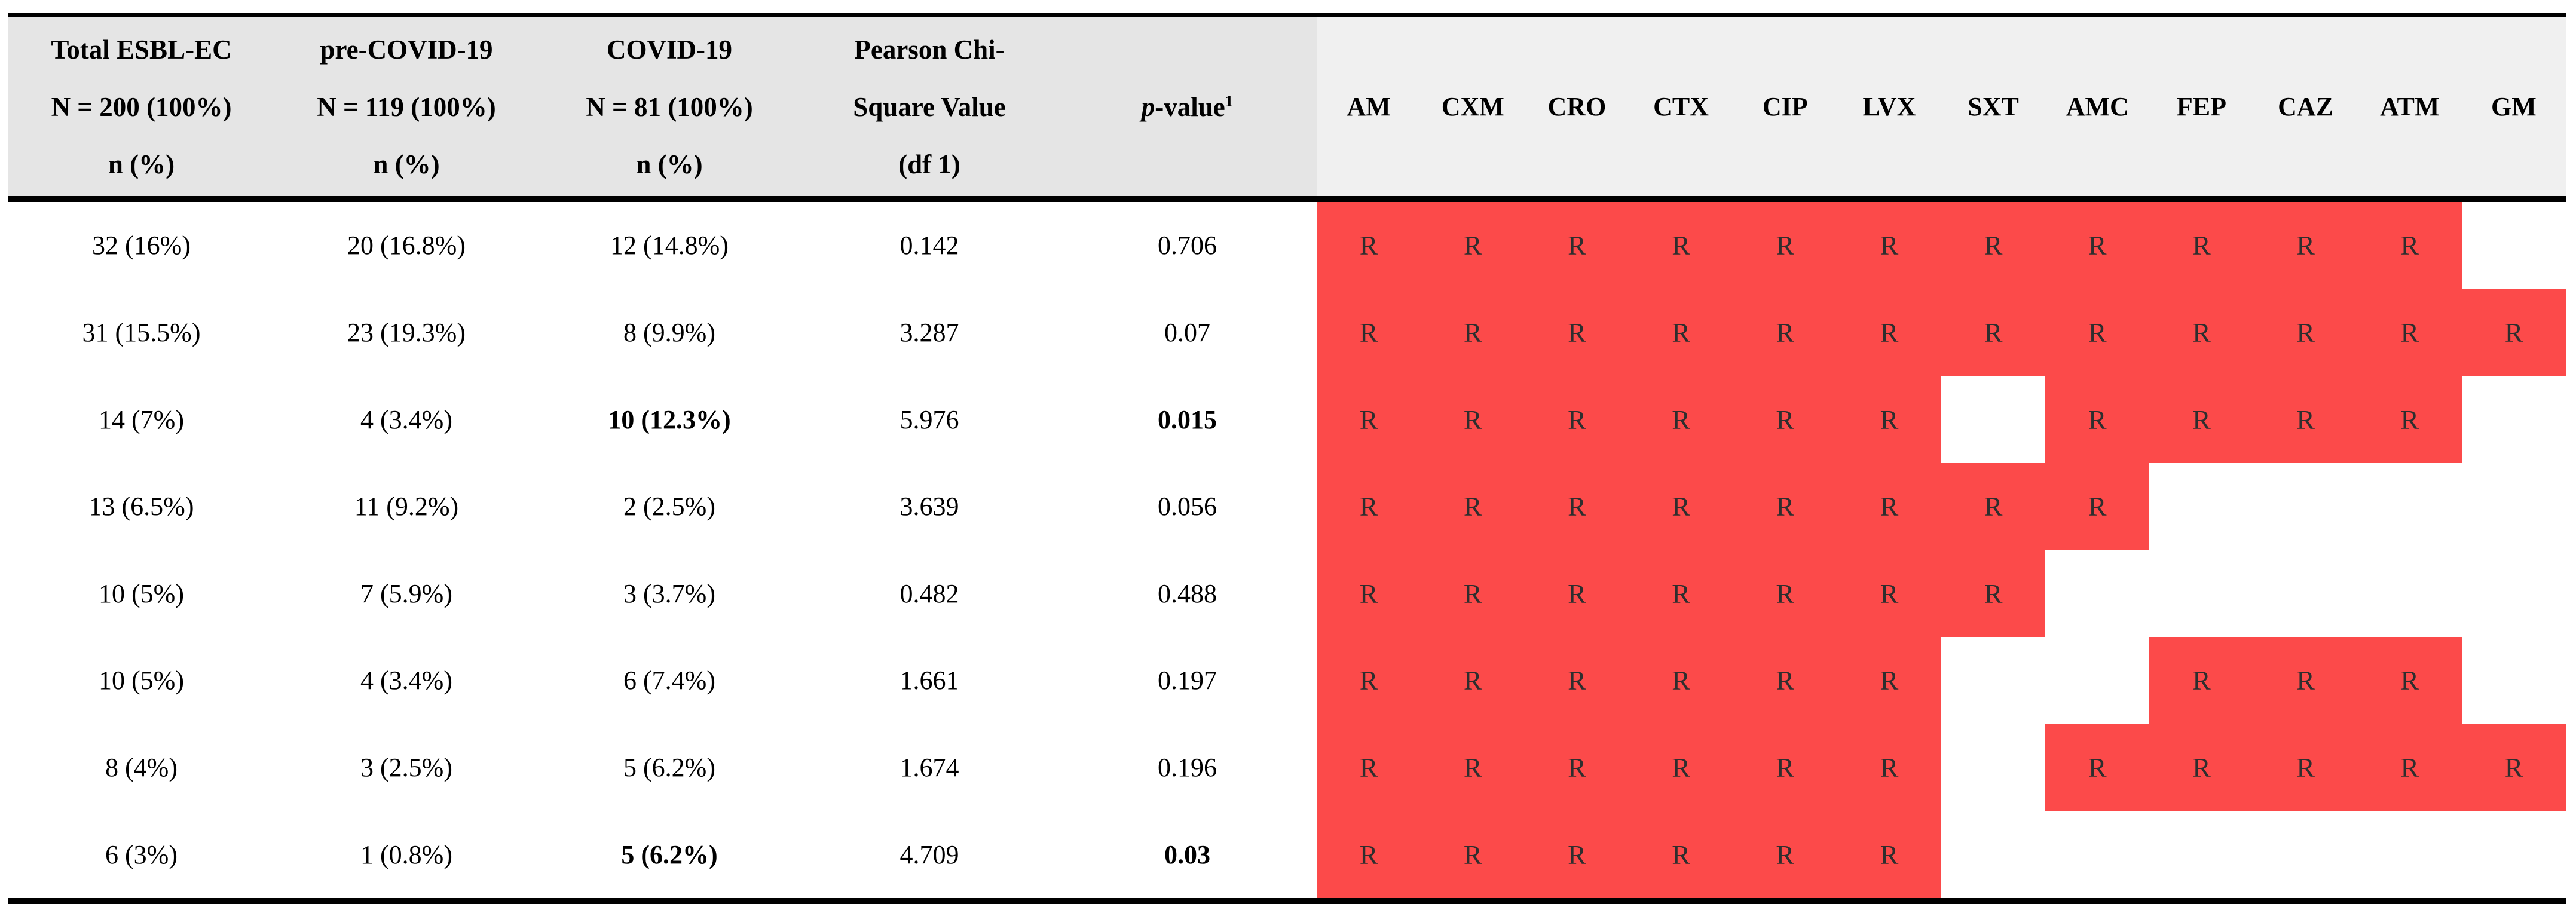 Image resolution: width=2576 pixels, height=913 pixels. I want to click on cell-row5-covid: 3 (3.7%), so click(669, 594).